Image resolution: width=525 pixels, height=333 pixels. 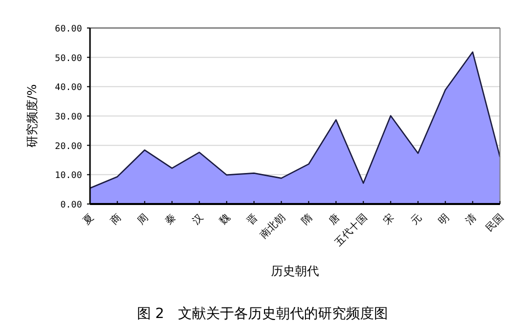 I want to click on y-tick-label: 60.00, so click(x=68, y=29).